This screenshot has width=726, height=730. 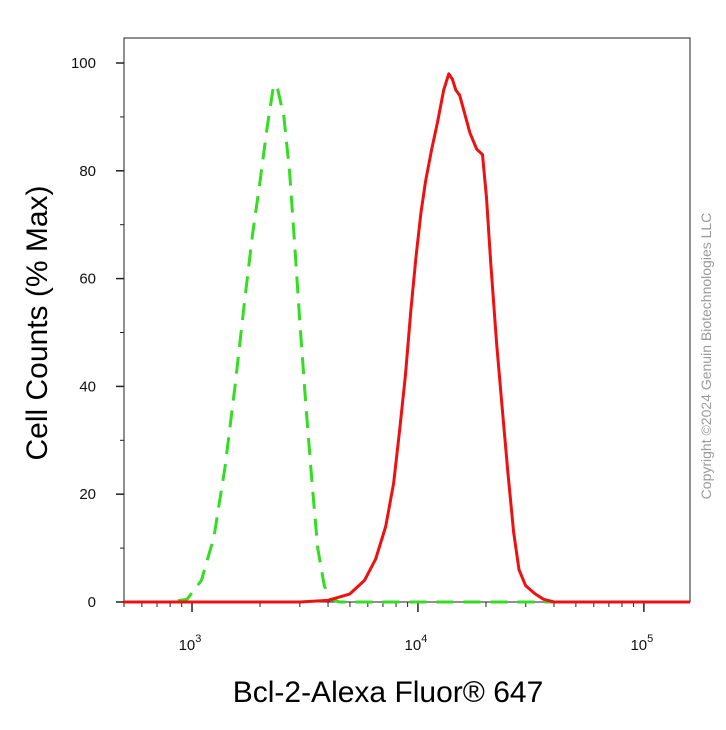 What do you see at coordinates (641, 643) in the screenshot?
I see `x-tick-label: 10⁵` at bounding box center [641, 643].